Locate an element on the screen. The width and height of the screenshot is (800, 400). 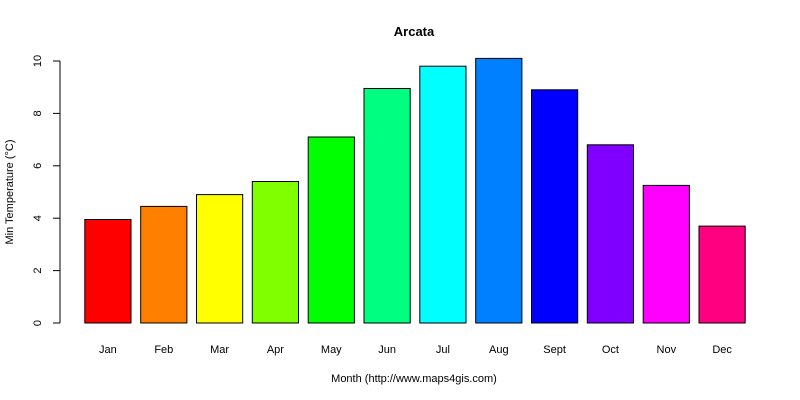
y-axis-label: Min Temperature (°C) is located at coordinates (10, 191).